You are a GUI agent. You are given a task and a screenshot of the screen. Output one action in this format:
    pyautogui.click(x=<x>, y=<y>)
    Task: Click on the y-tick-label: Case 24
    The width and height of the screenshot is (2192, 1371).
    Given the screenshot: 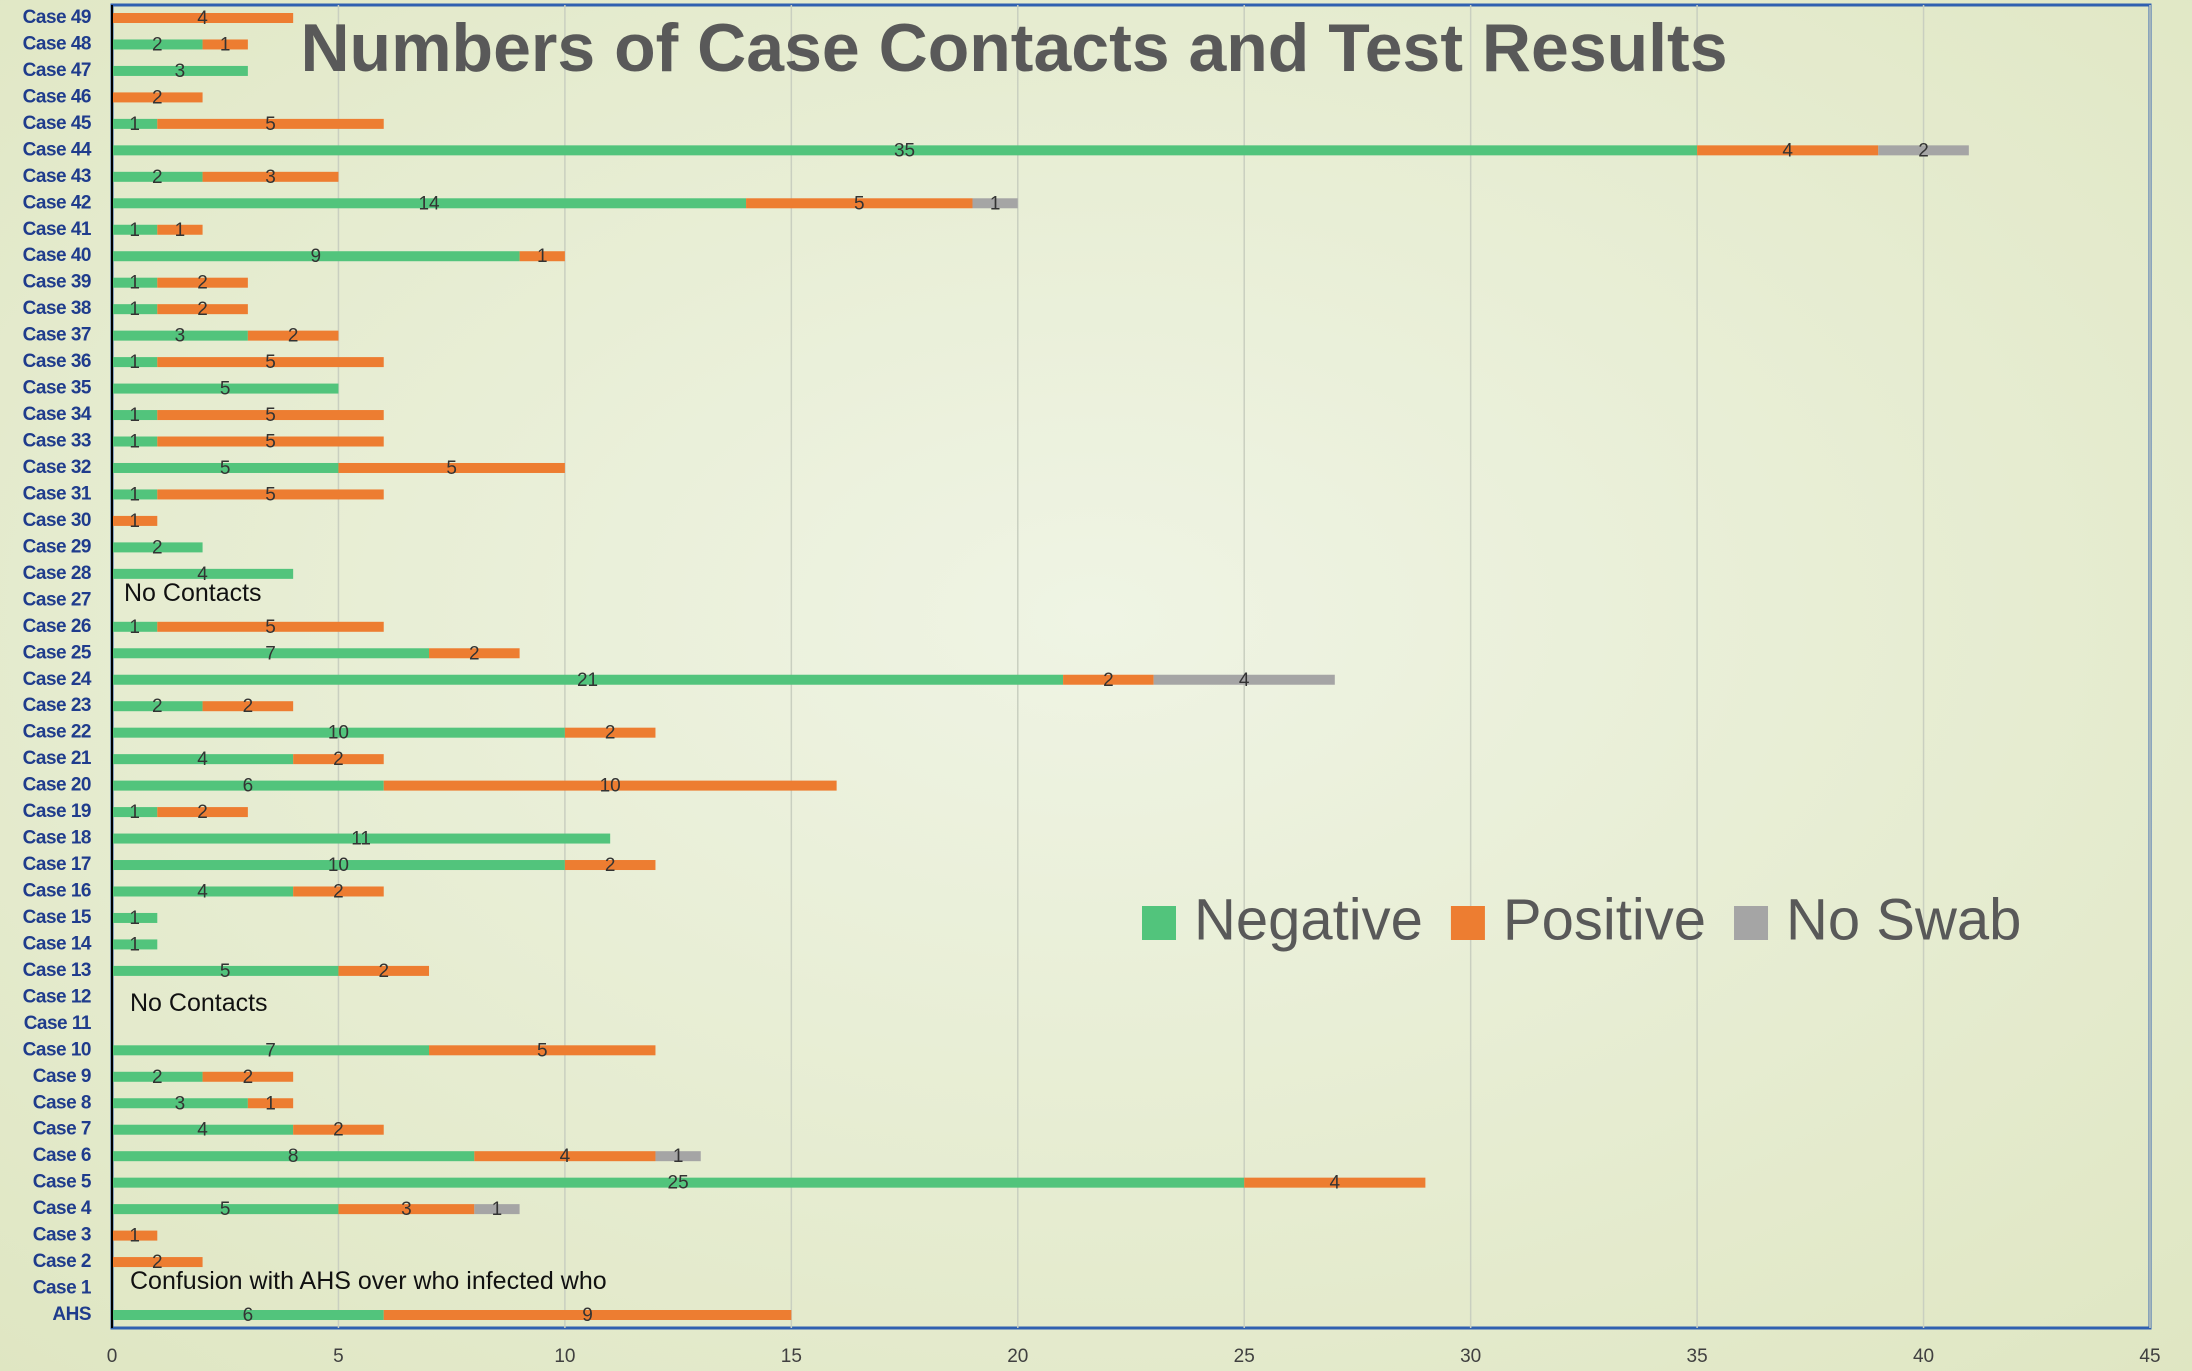 What is the action you would take?
    pyautogui.click(x=57, y=679)
    